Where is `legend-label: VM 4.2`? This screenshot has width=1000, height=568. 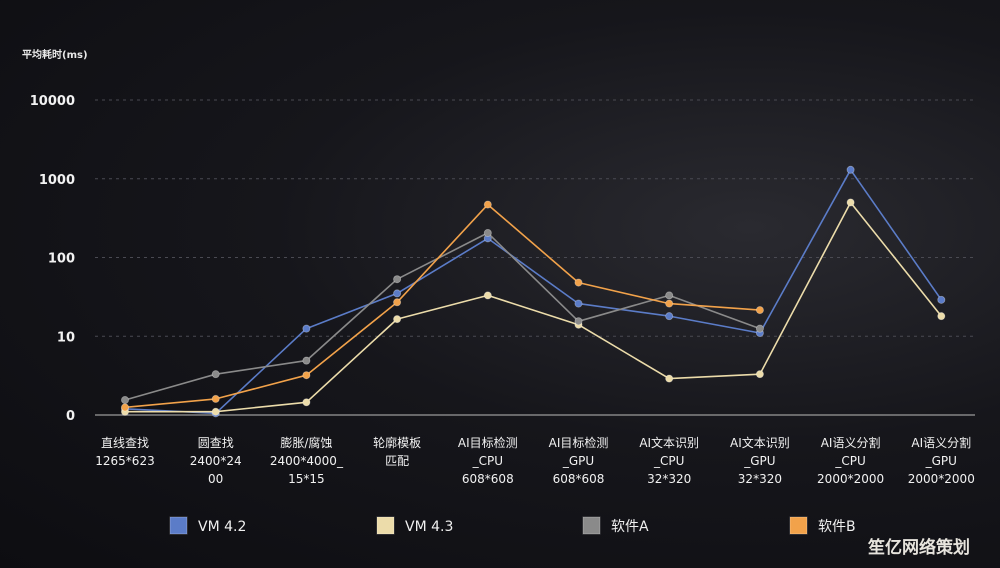
legend-label: VM 4.2 is located at coordinates (222, 527).